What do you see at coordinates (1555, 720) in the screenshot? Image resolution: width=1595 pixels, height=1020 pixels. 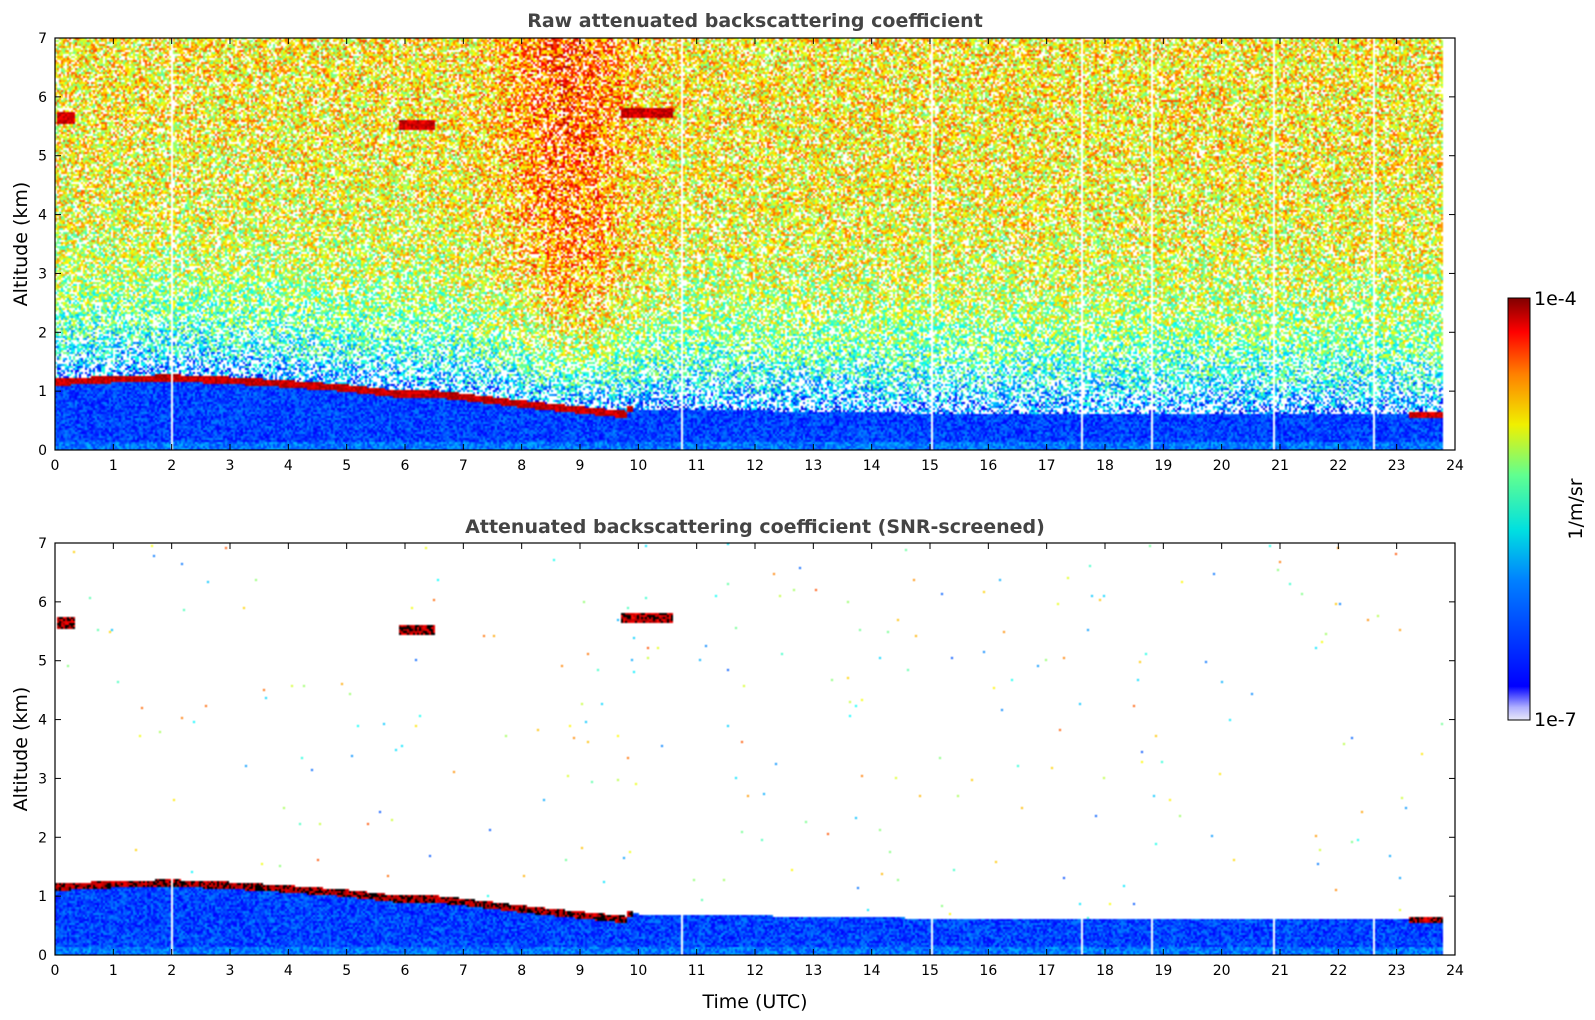 I see `colorbar-min-label: 1e-7` at bounding box center [1555, 720].